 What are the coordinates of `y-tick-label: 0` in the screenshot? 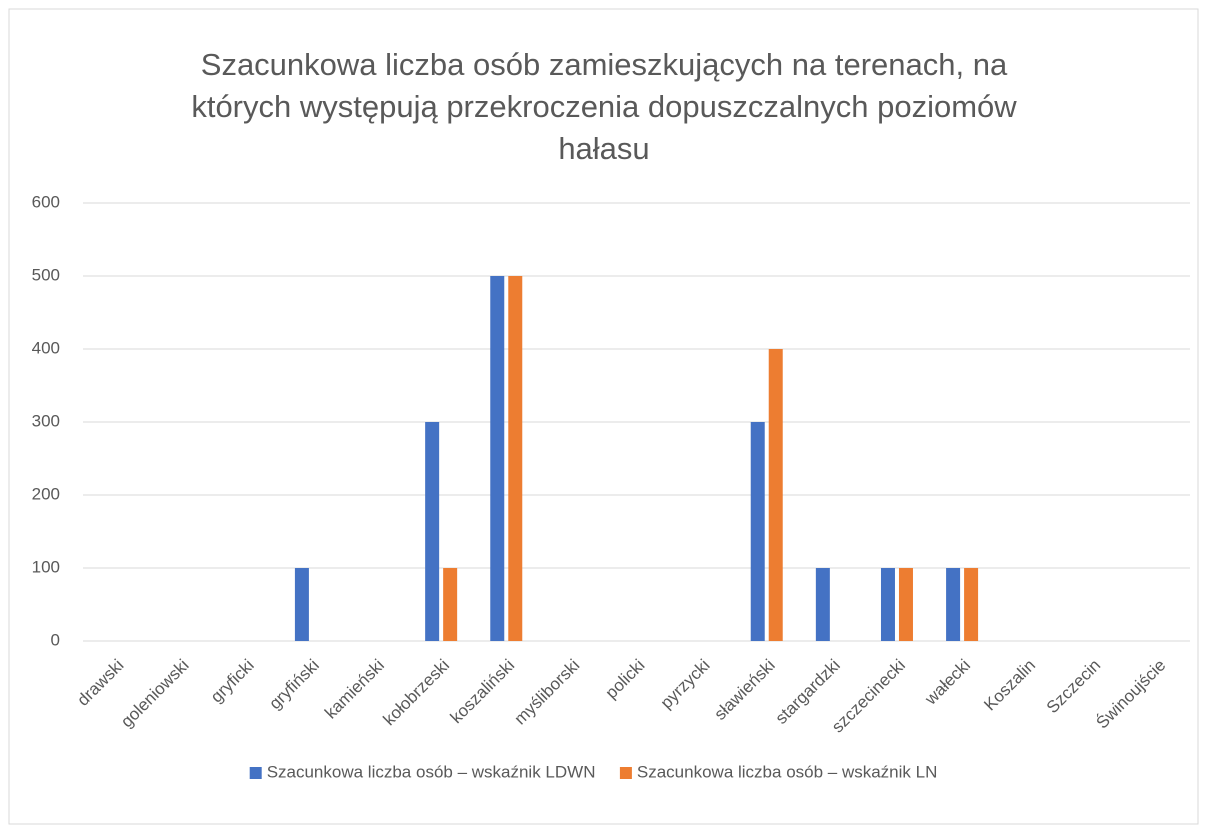 It's located at (55, 639).